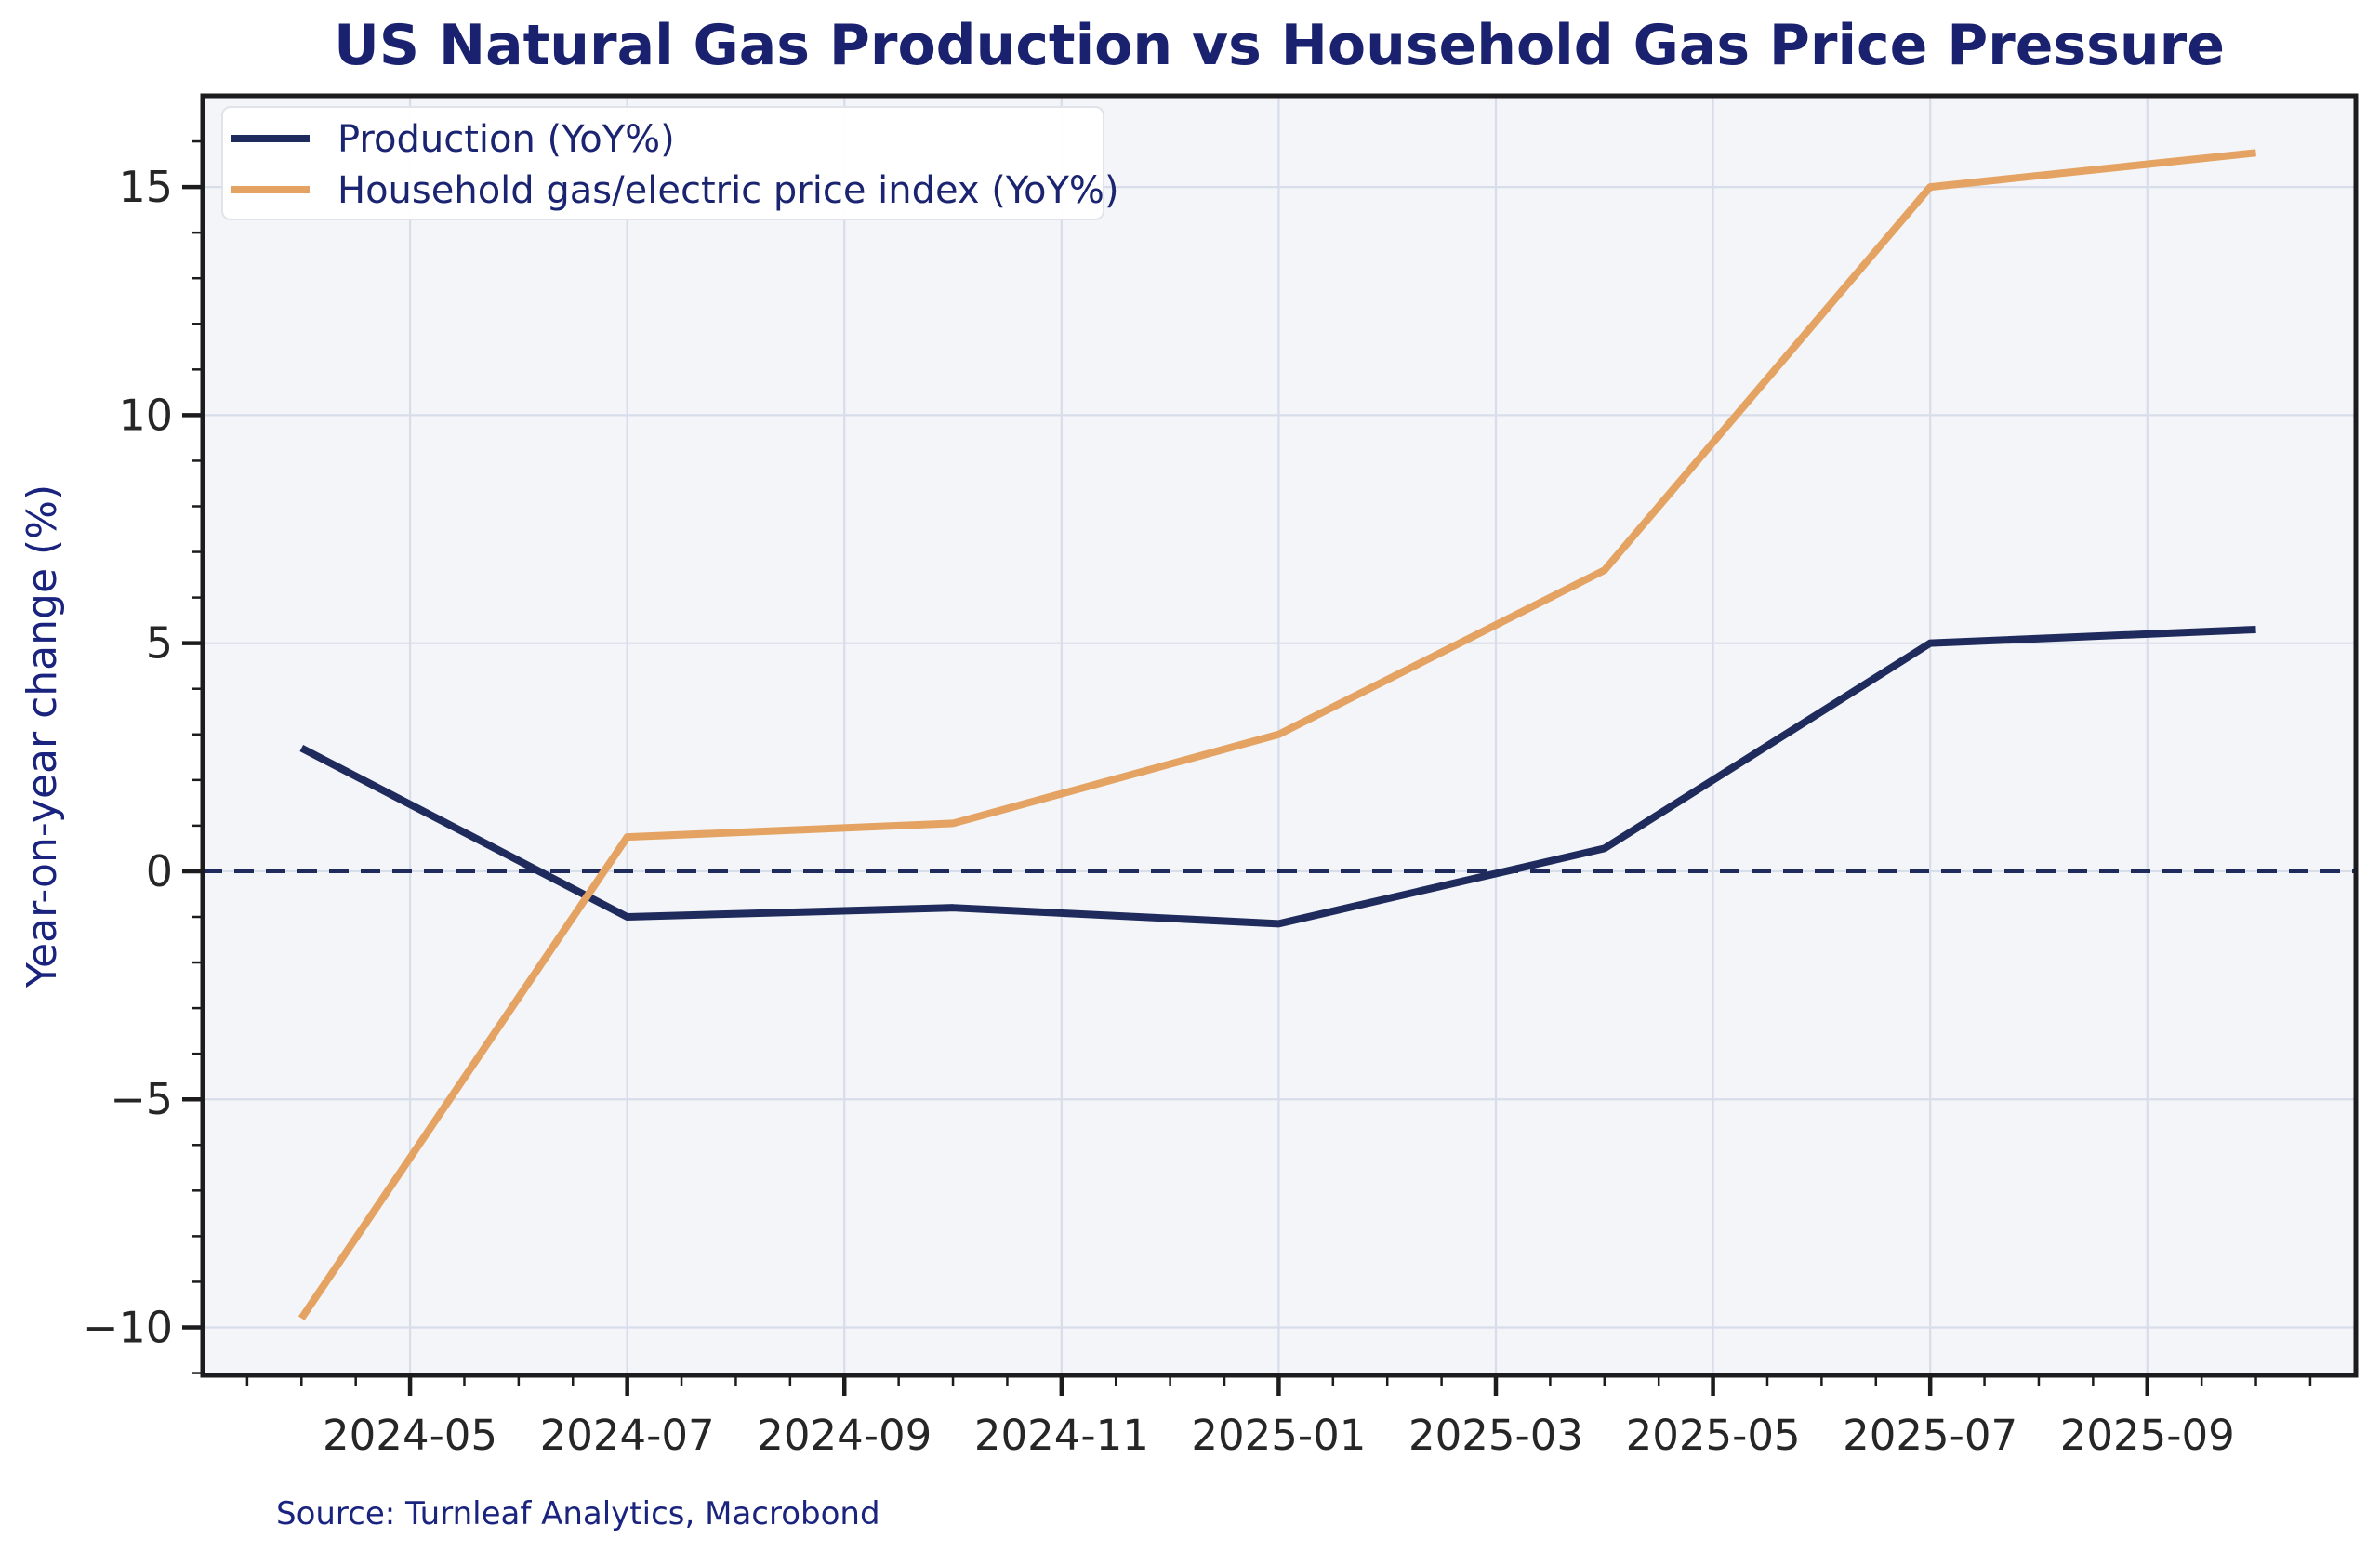 This screenshot has width=2380, height=1552. I want to click on x-axis-tick-label: 2025-03, so click(1495, 1435).